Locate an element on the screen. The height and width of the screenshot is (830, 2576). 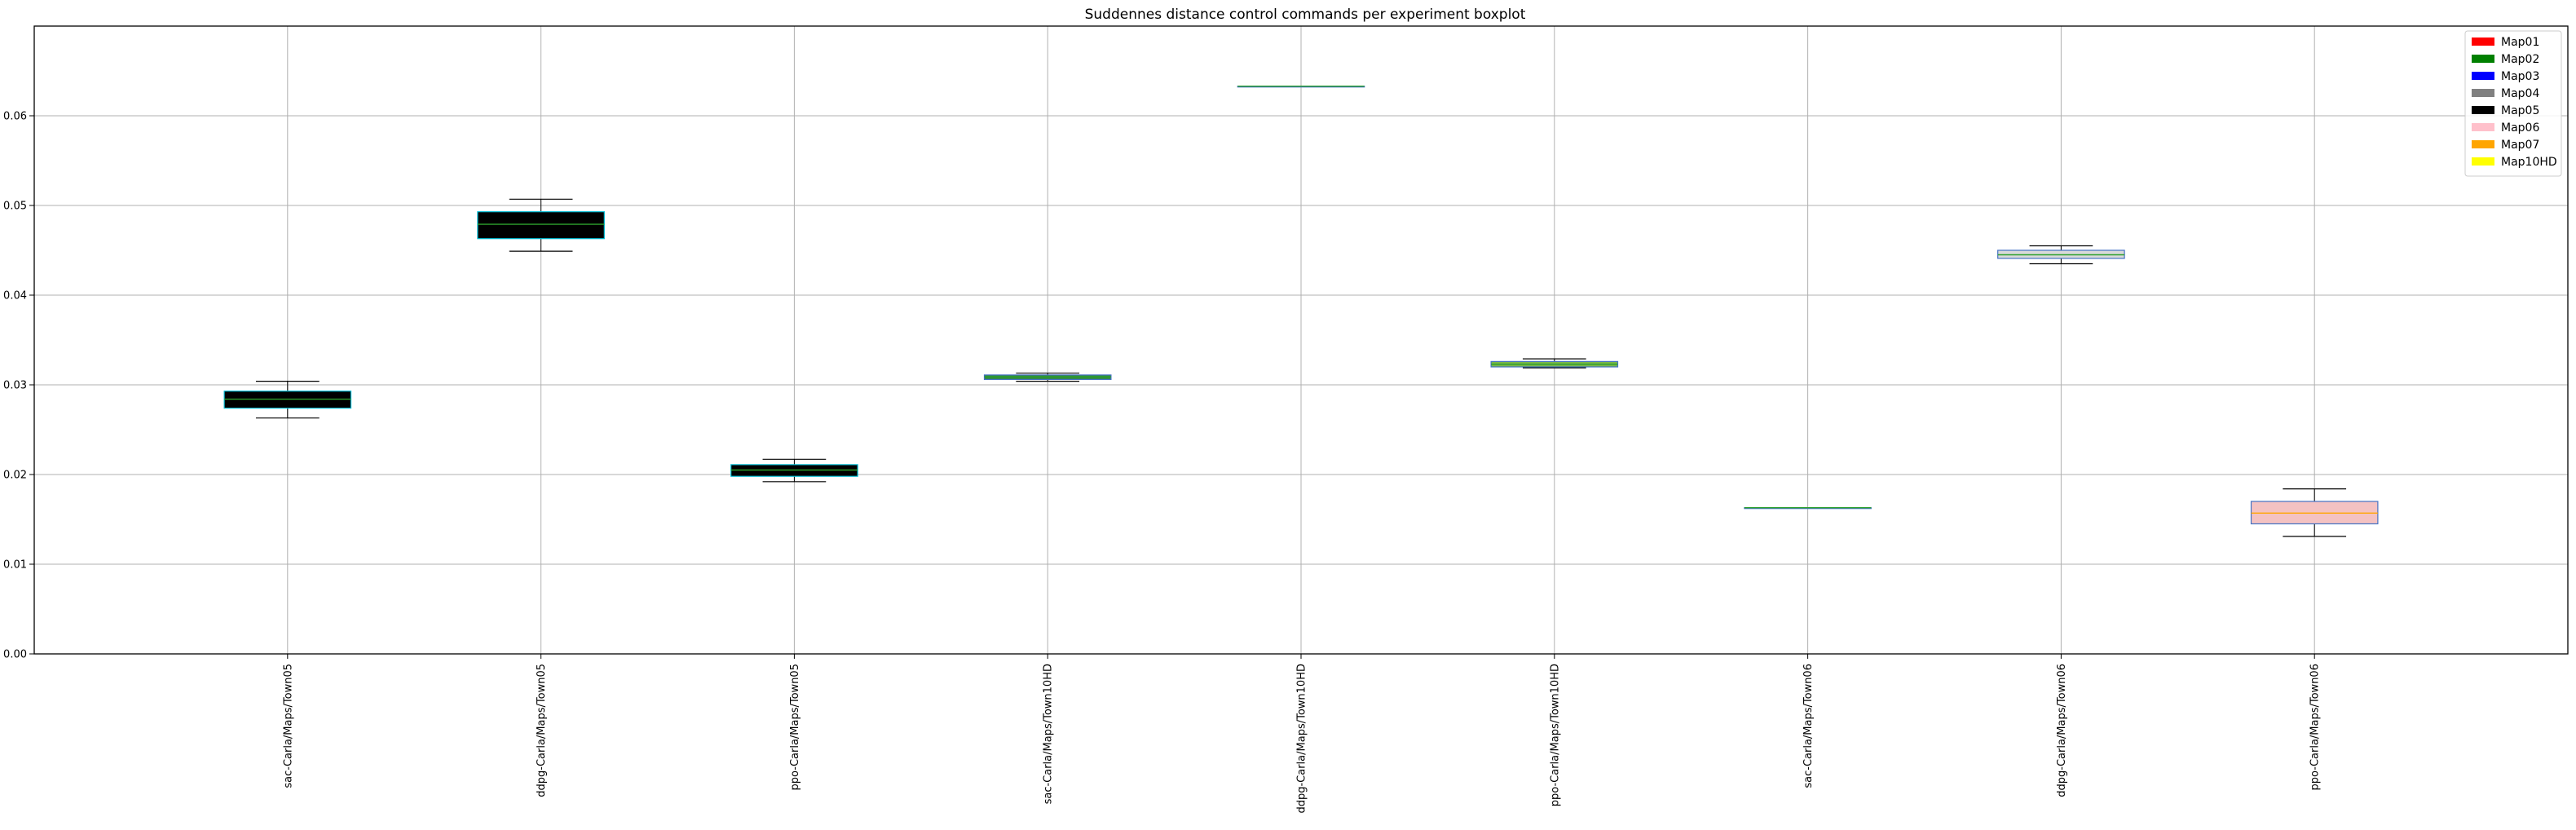
box-sac-carla-maps-town10hd is located at coordinates (1047, 378).